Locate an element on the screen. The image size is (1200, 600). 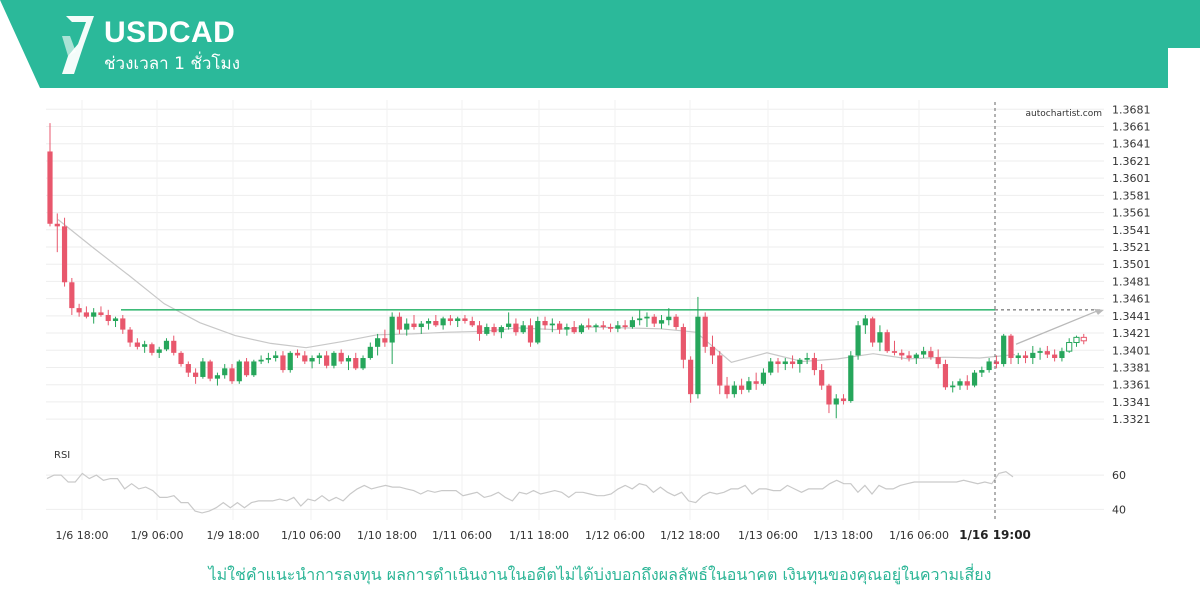
rsi-label: RSI is located at coordinates (62, 455).